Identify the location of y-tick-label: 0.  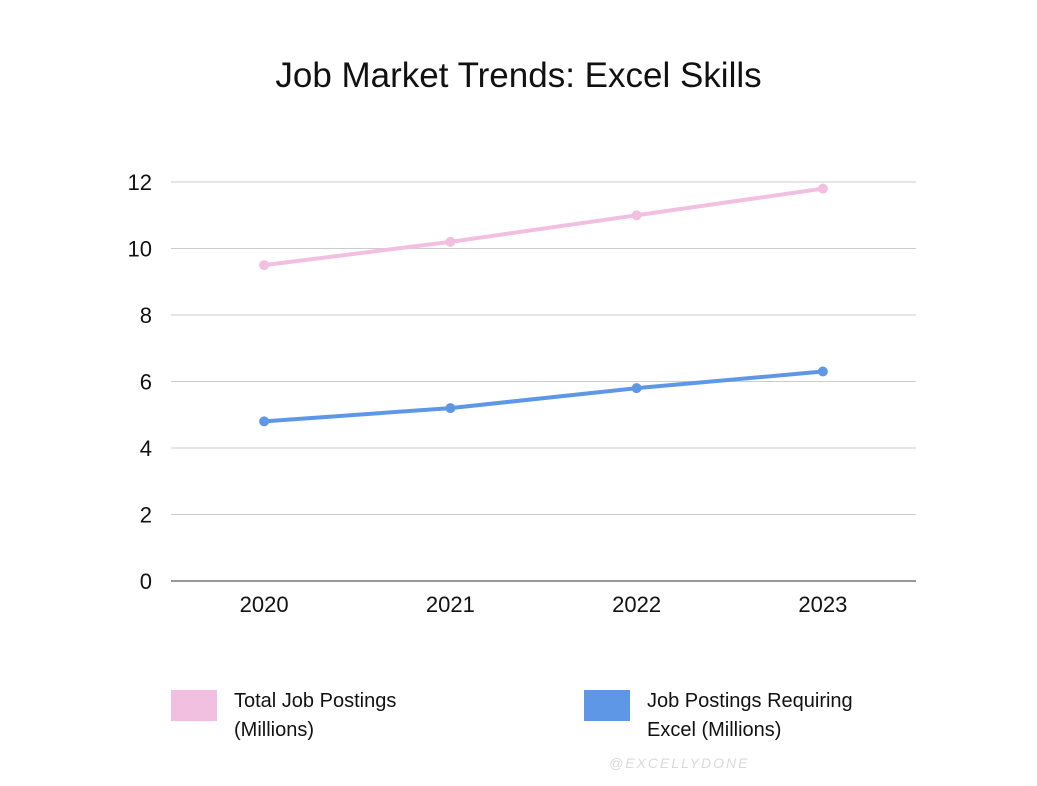
(146, 581).